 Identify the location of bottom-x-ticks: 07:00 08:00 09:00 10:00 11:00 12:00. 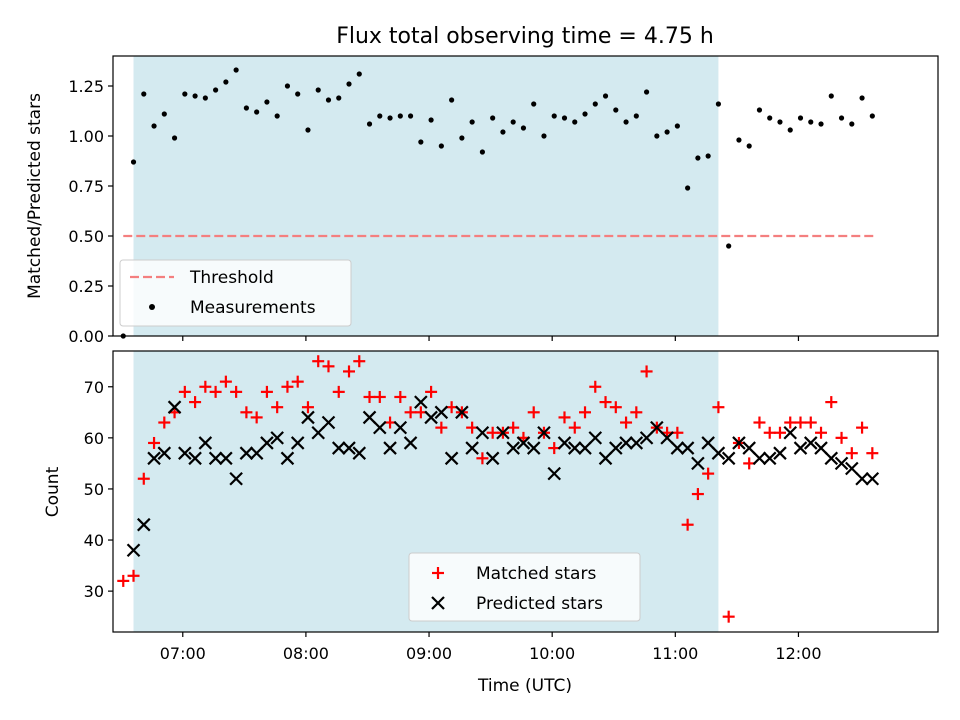
(491, 647).